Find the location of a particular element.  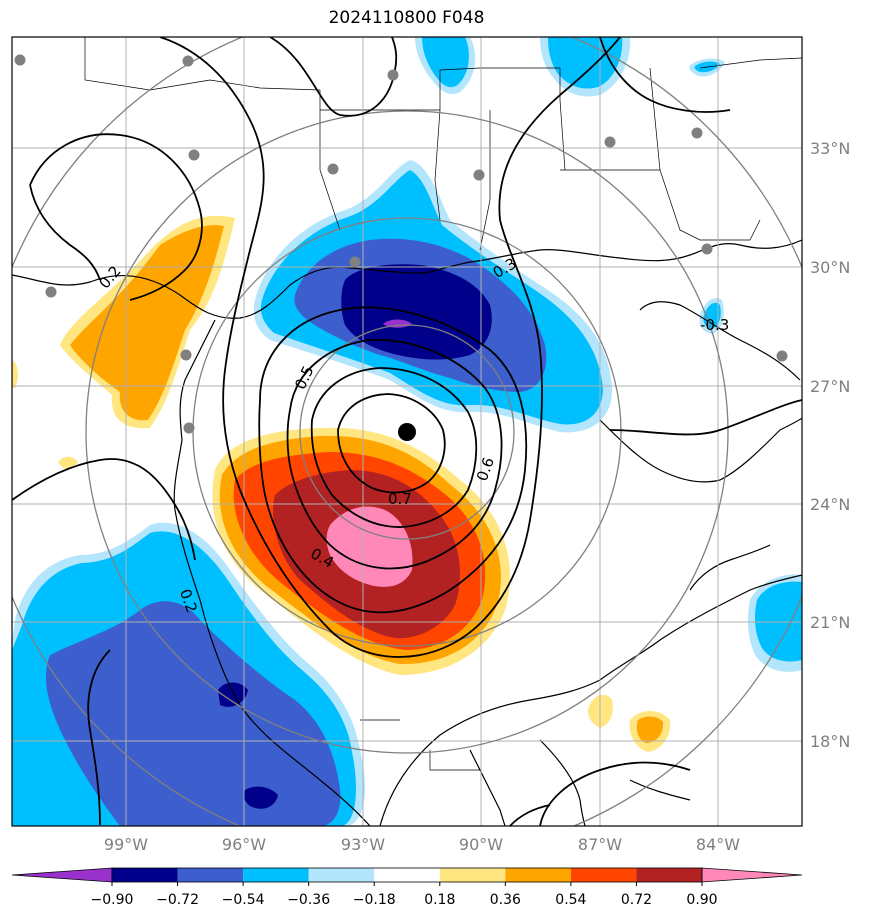

colorbar-tick-label: 0.72 is located at coordinates (636, 900).